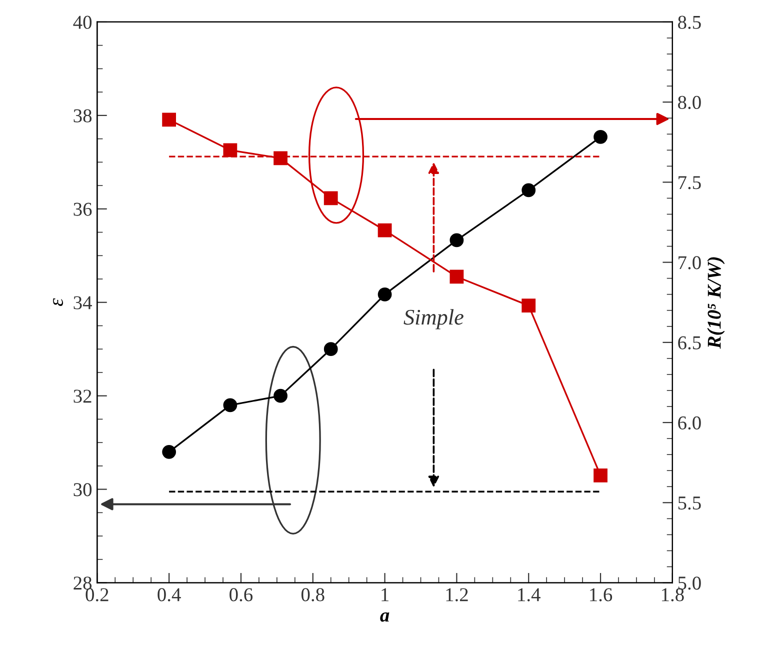  I want to click on y2-tick-label: 6.5, so click(689, 343).